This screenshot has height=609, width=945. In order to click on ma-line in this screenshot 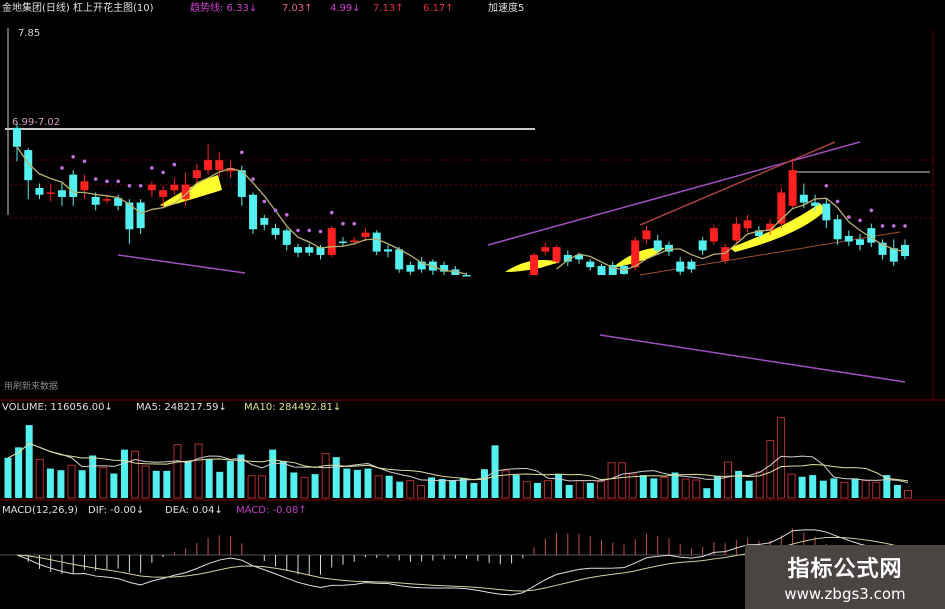, I will do `click(731, 234)`.